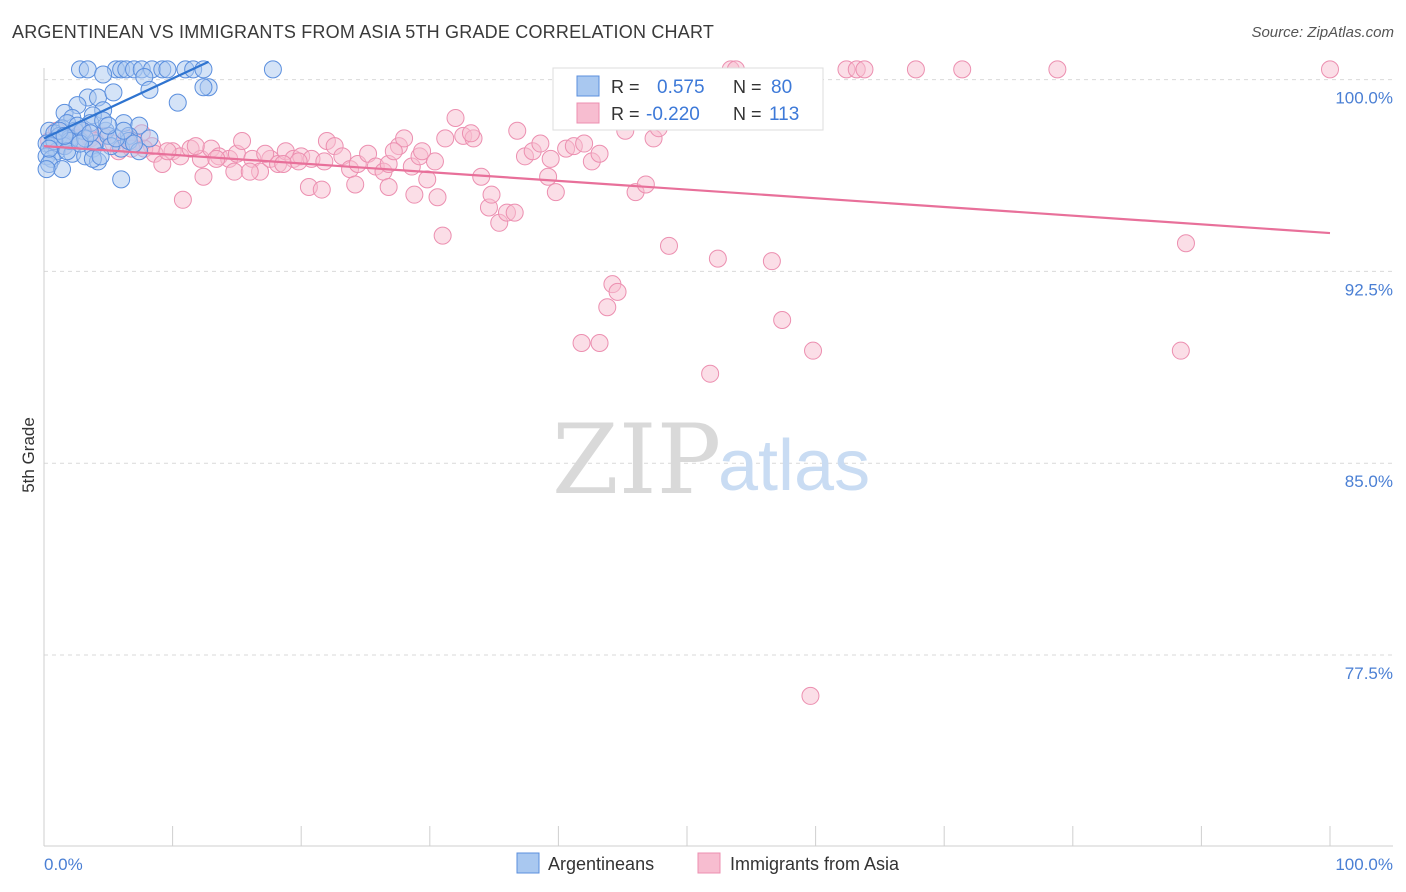  What do you see at coordinates (815, 864) in the screenshot?
I see `legend-label-immigrants-from-asia: Immigrants from Asia` at bounding box center [815, 864].